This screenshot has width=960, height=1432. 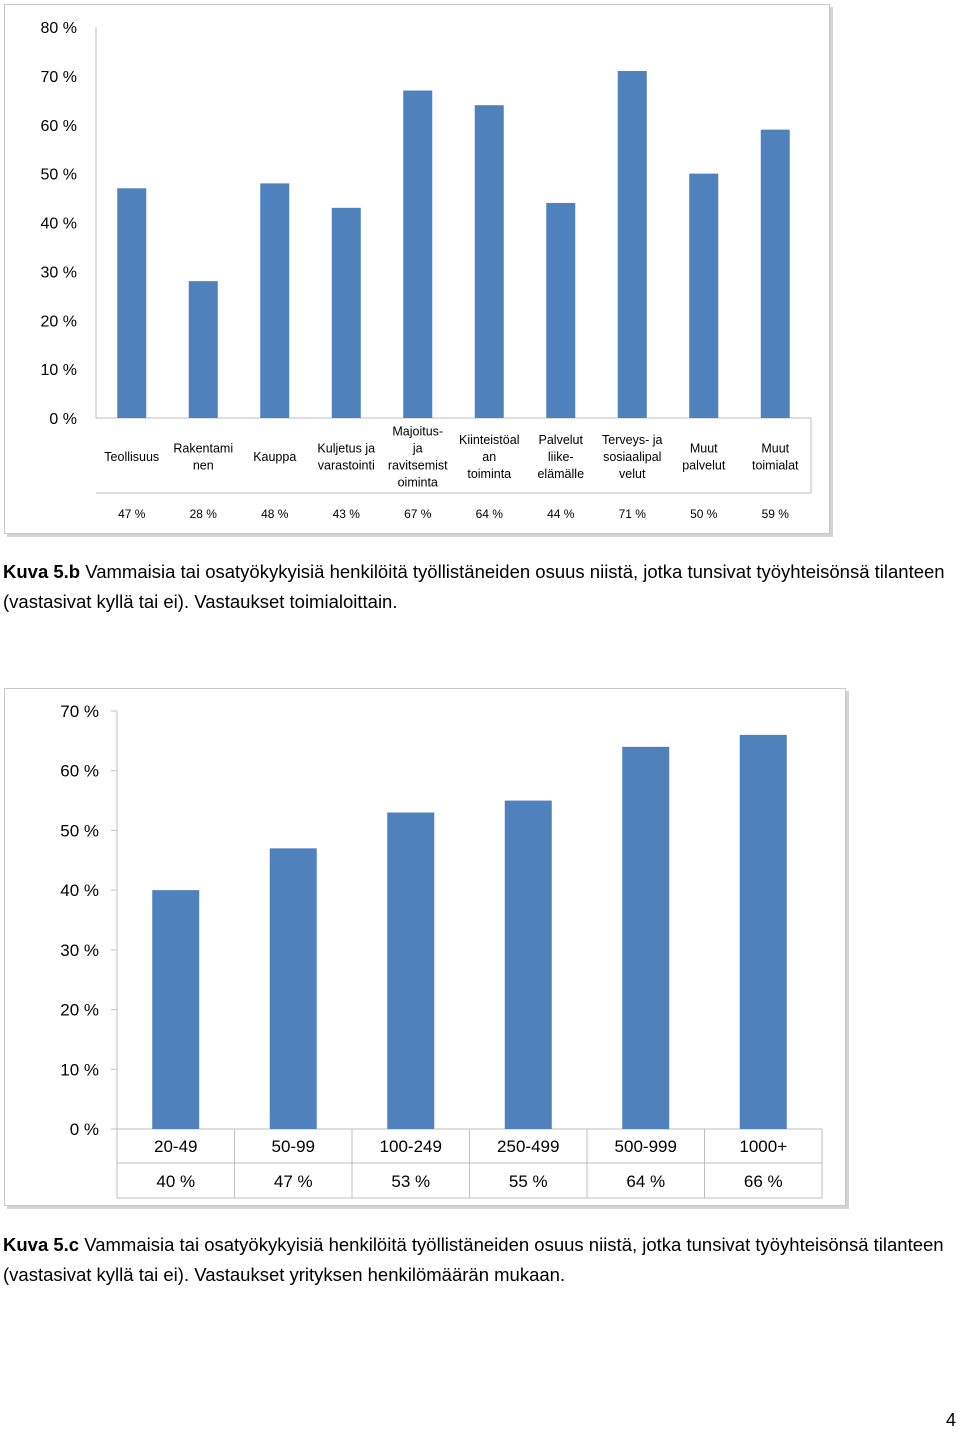 What do you see at coordinates (489, 440) in the screenshot?
I see `category-label: Kiinteistöal` at bounding box center [489, 440].